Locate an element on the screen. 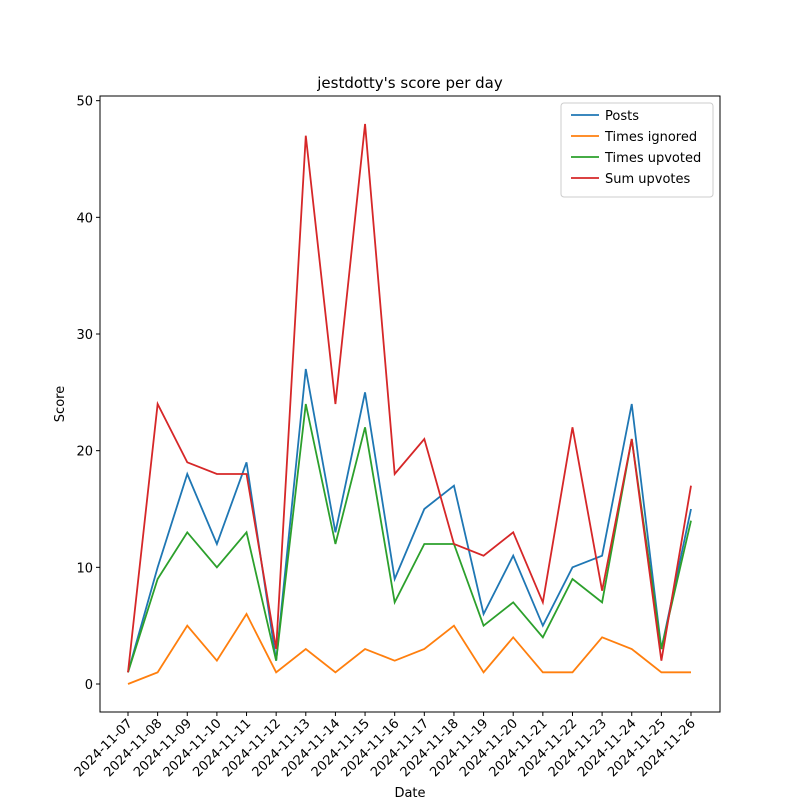 This screenshot has width=800, height=800. series-line is located at coordinates (409, 648).